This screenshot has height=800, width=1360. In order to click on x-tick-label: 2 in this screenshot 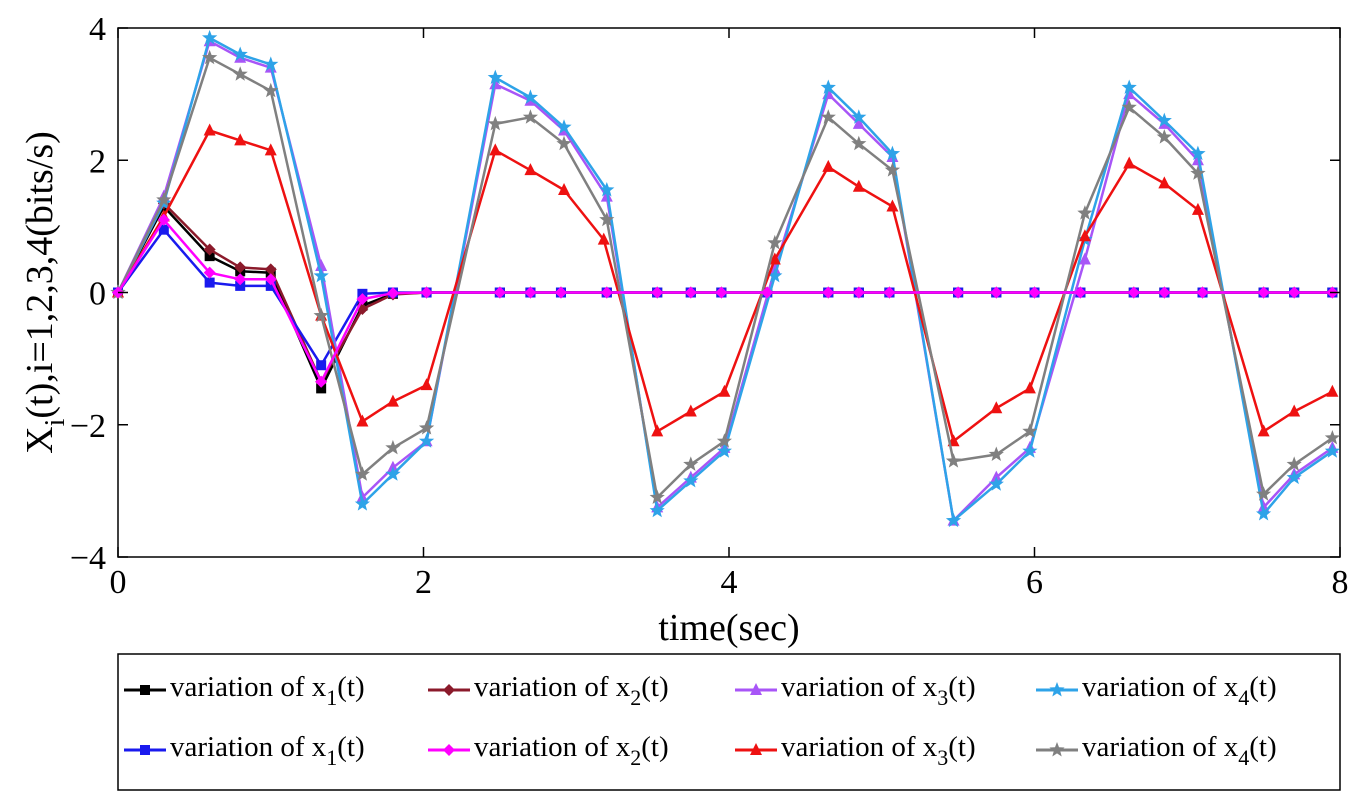, I will do `click(423, 582)`.